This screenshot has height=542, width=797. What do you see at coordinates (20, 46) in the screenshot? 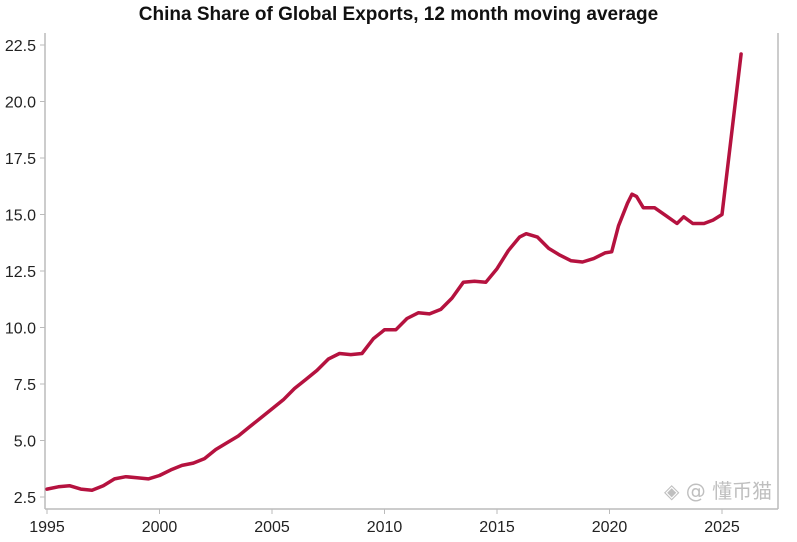
I see `y-tick-label: 22.5` at bounding box center [20, 46].